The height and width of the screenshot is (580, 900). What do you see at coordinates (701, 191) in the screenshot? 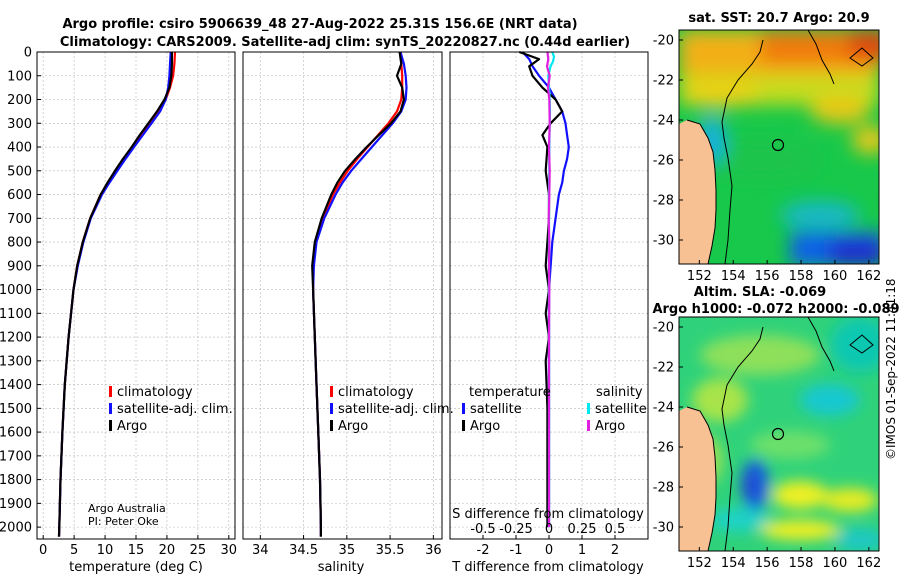
I see `sst-coastline` at bounding box center [701, 191].